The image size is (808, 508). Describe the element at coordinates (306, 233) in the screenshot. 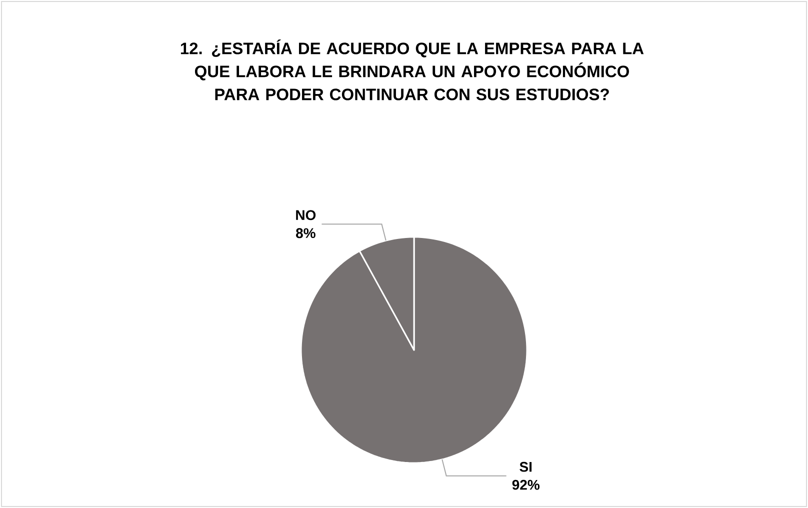

I see `data-label: 8%` at that location.